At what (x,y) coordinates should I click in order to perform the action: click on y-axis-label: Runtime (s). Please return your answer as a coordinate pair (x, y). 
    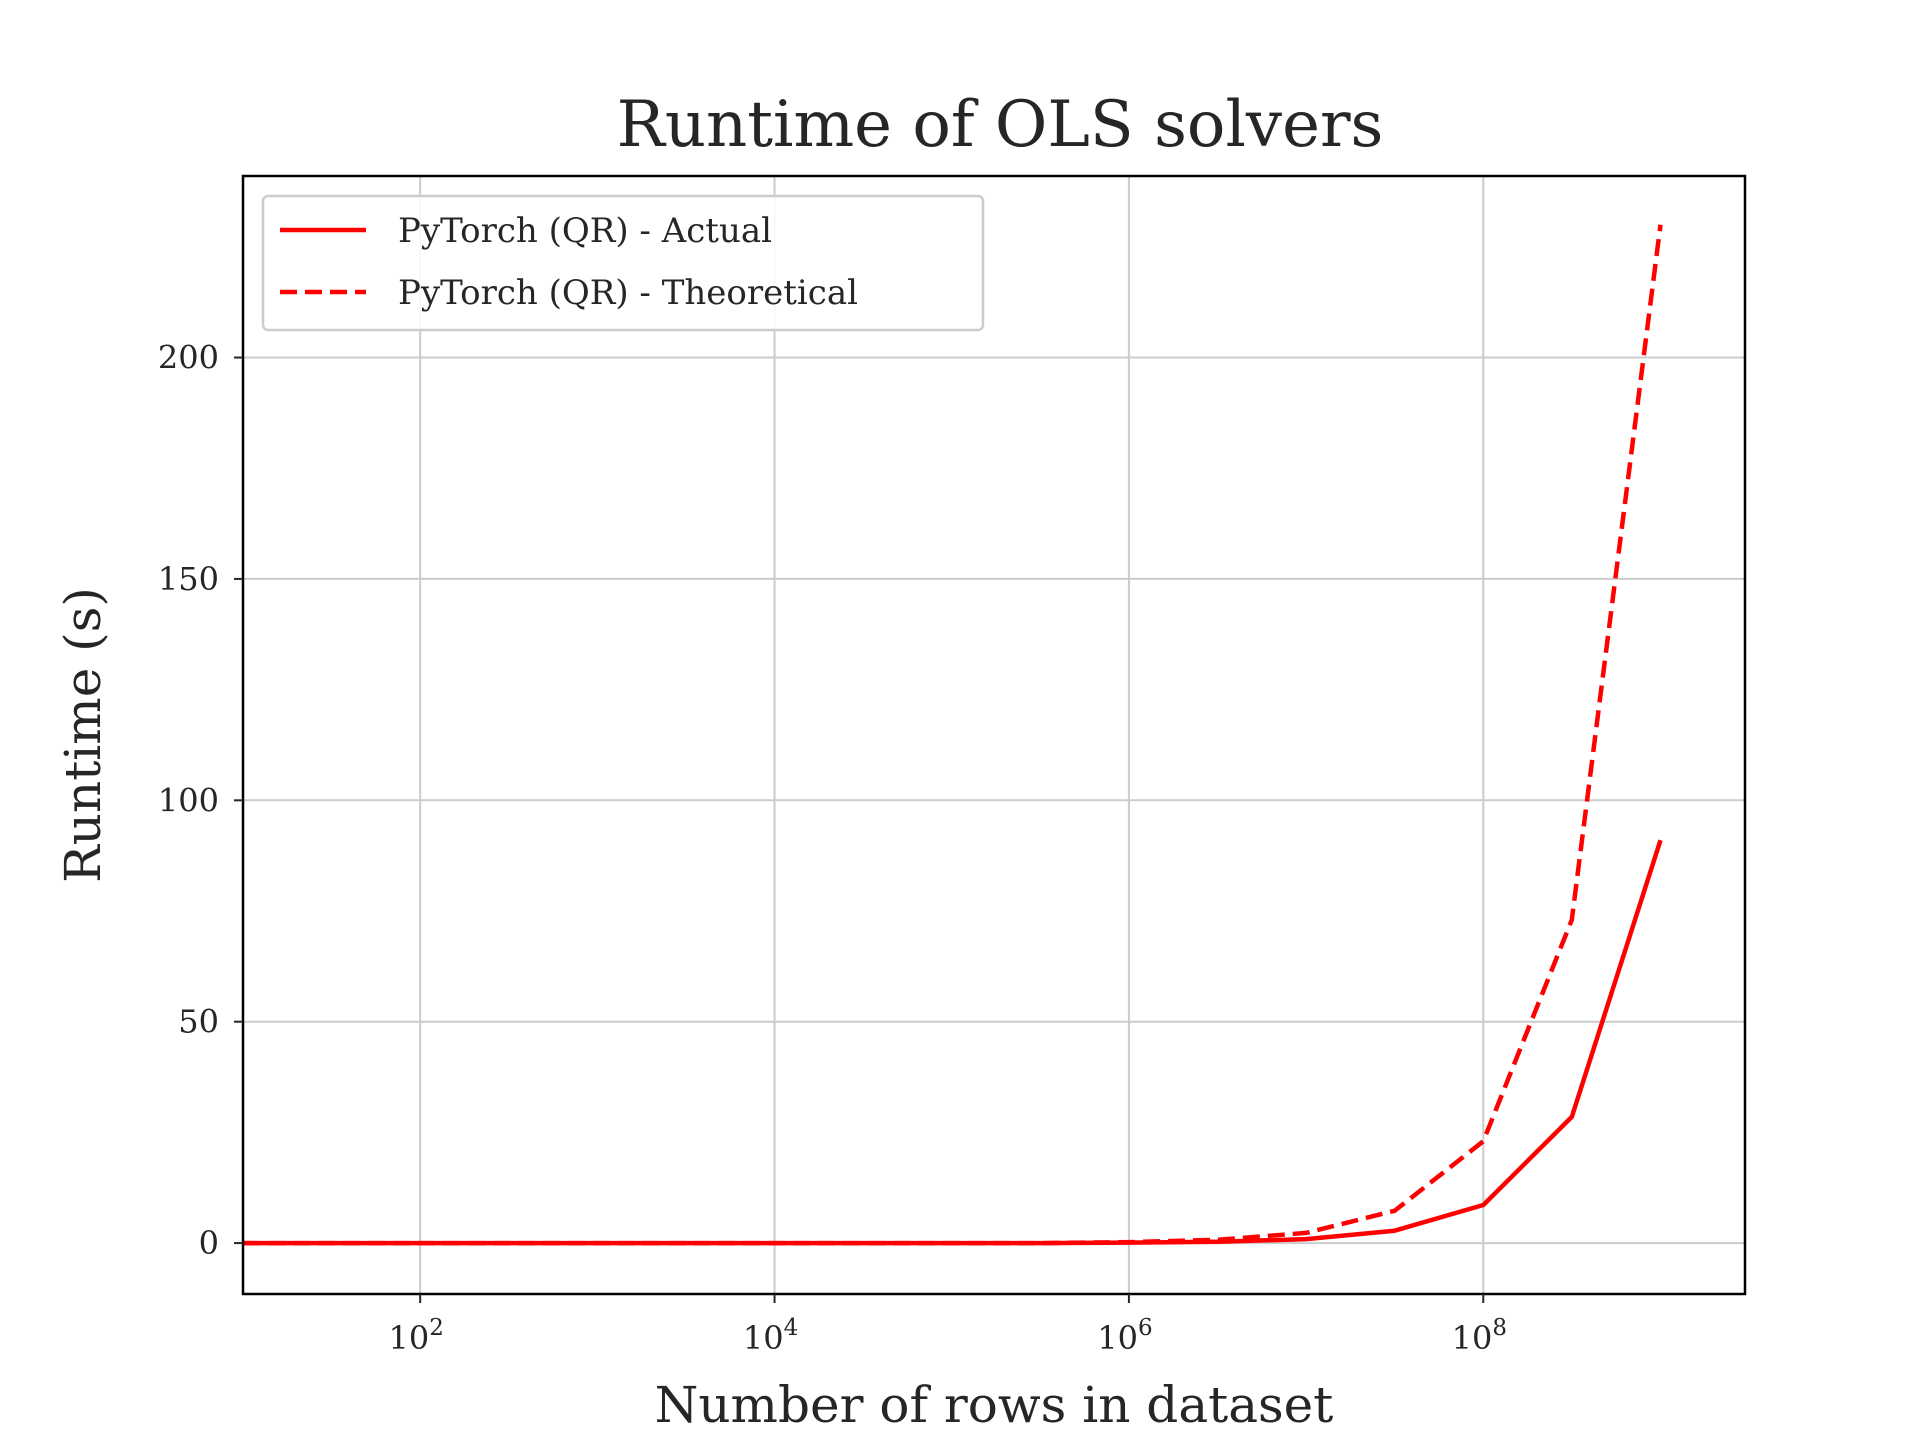
    Looking at the image, I should click on (83, 735).